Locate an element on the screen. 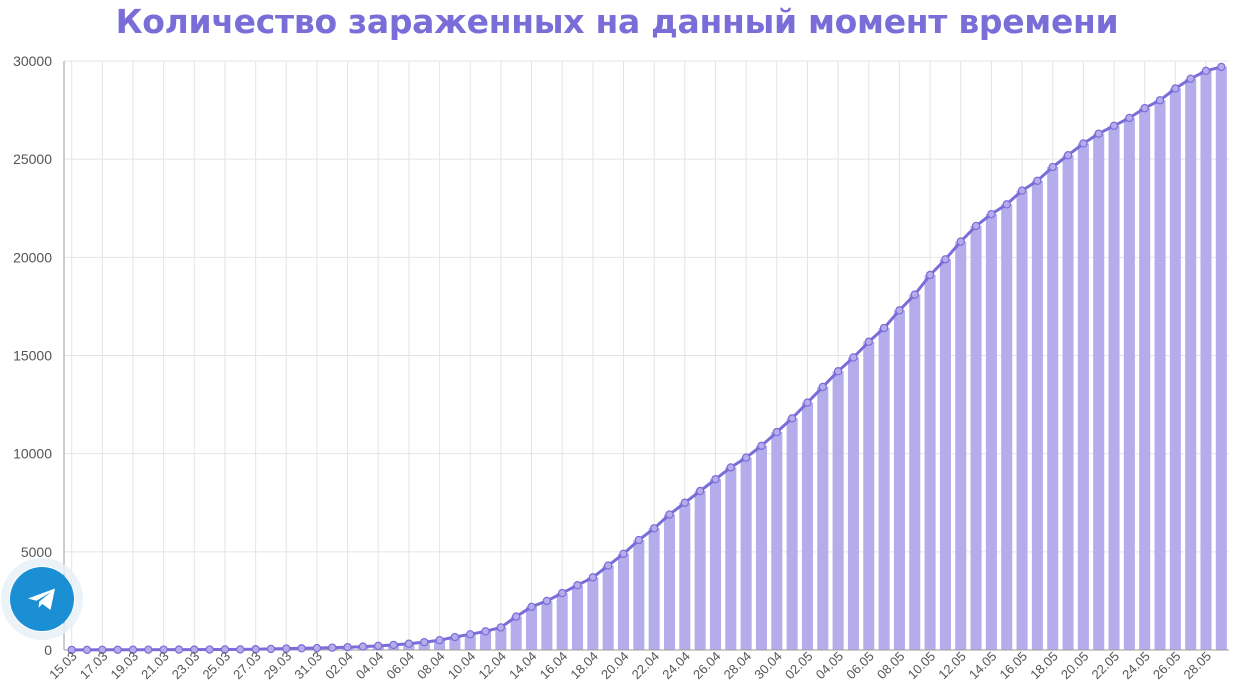 This screenshot has height=700, width=1234. x-tick-label: 19.03 is located at coordinates (124, 666).